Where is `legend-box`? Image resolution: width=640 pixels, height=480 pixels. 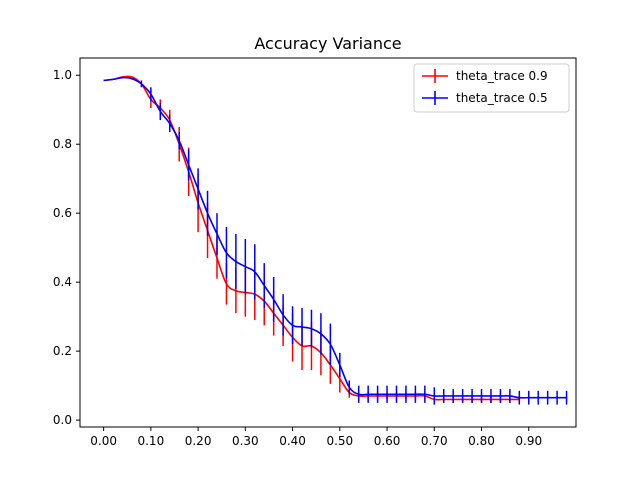
legend-box is located at coordinates (491, 88).